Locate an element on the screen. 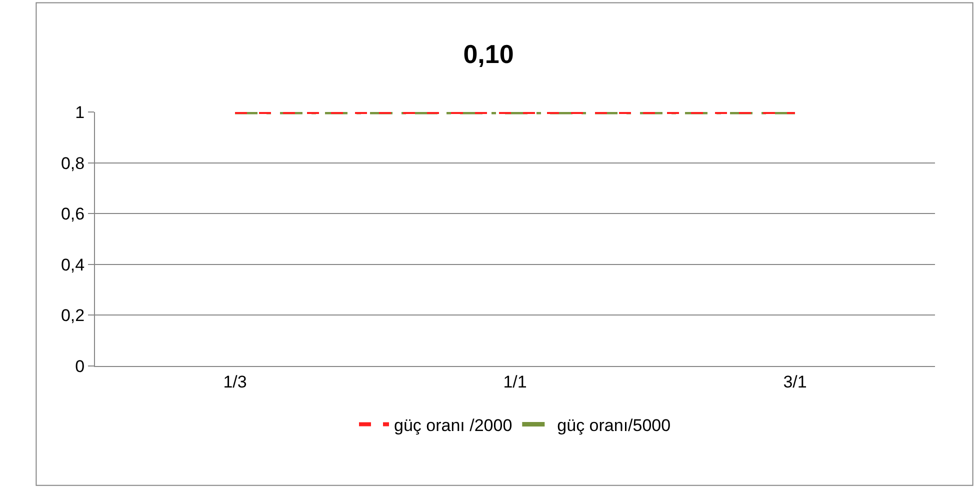 The width and height of the screenshot is (977, 500). legend-label: güç oranı /2000 is located at coordinates (453, 425).